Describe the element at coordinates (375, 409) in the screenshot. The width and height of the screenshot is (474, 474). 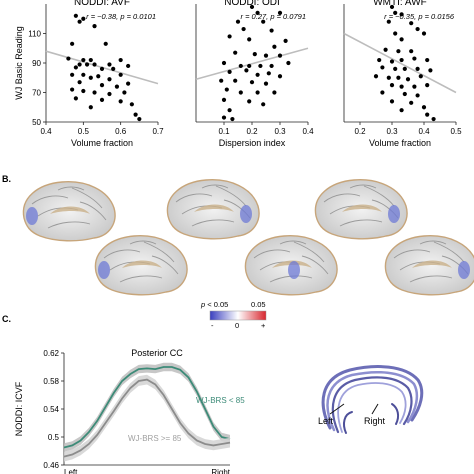
I see `tract-right-pointer` at that location.